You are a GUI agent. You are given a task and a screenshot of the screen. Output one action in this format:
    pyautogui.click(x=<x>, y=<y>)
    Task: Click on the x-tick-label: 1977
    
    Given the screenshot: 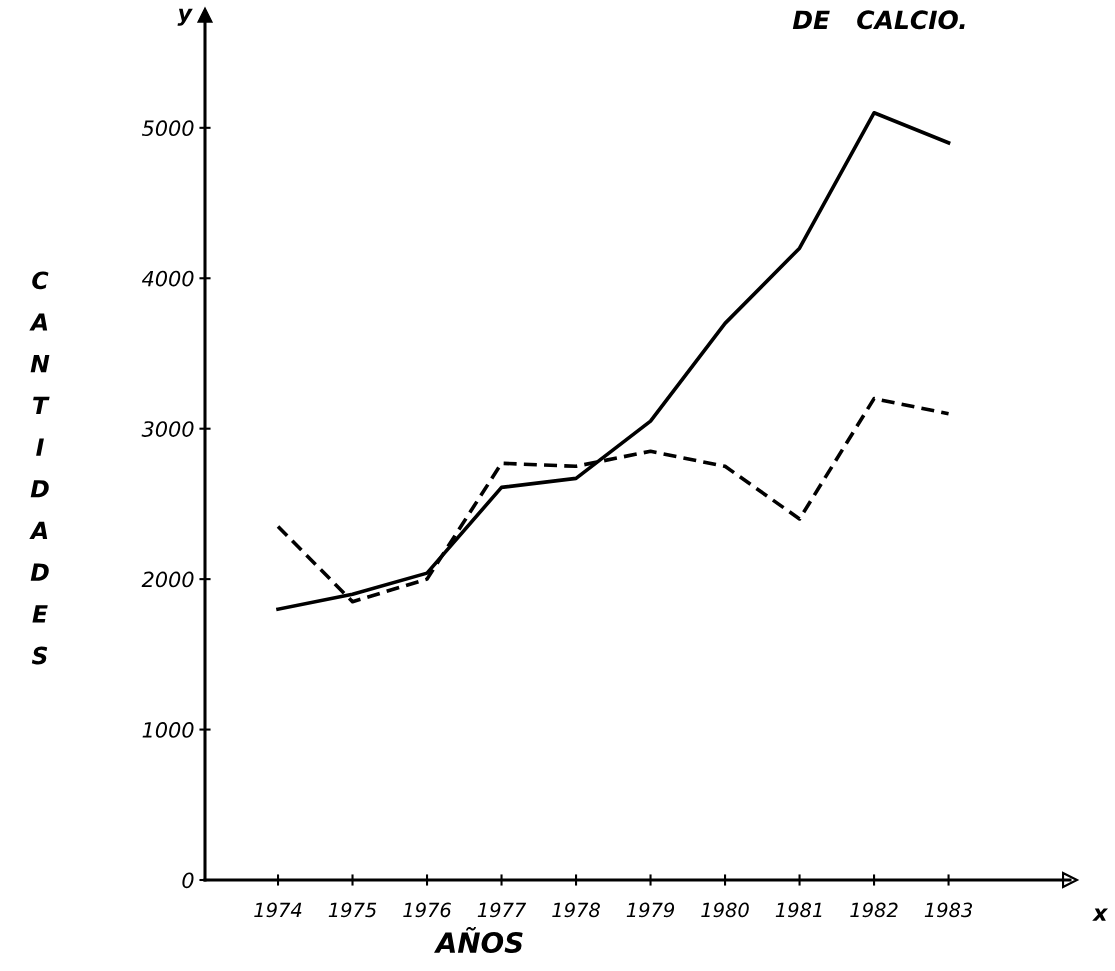 What is the action you would take?
    pyautogui.click(x=502, y=910)
    